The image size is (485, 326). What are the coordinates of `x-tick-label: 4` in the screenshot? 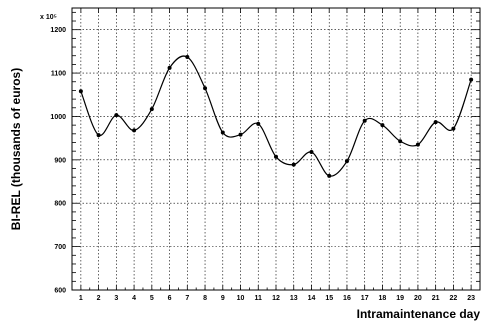 It's located at (134, 298).